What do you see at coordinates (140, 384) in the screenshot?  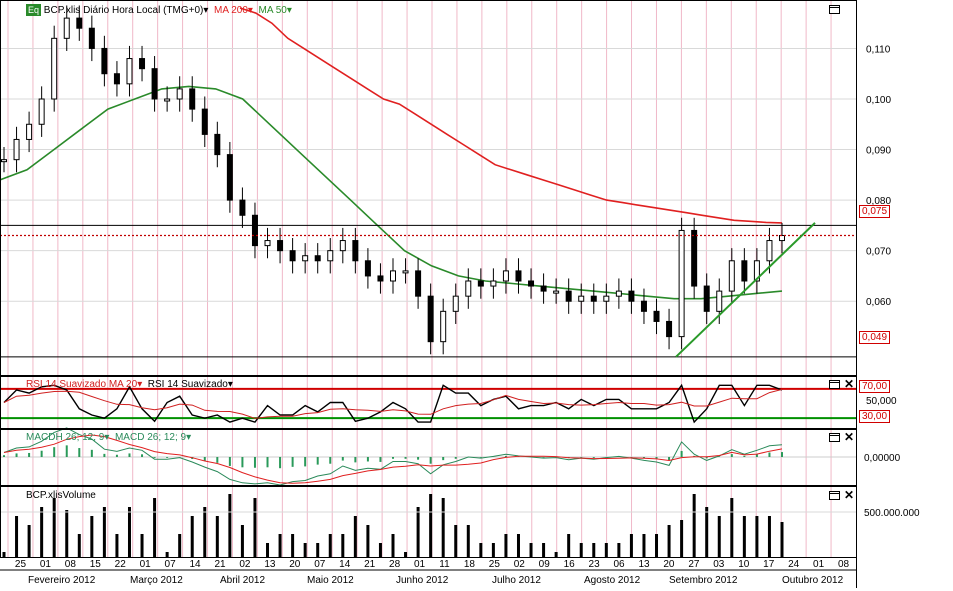 I see `rsi-ma-dropdown-icon: ▾` at bounding box center [140, 384].